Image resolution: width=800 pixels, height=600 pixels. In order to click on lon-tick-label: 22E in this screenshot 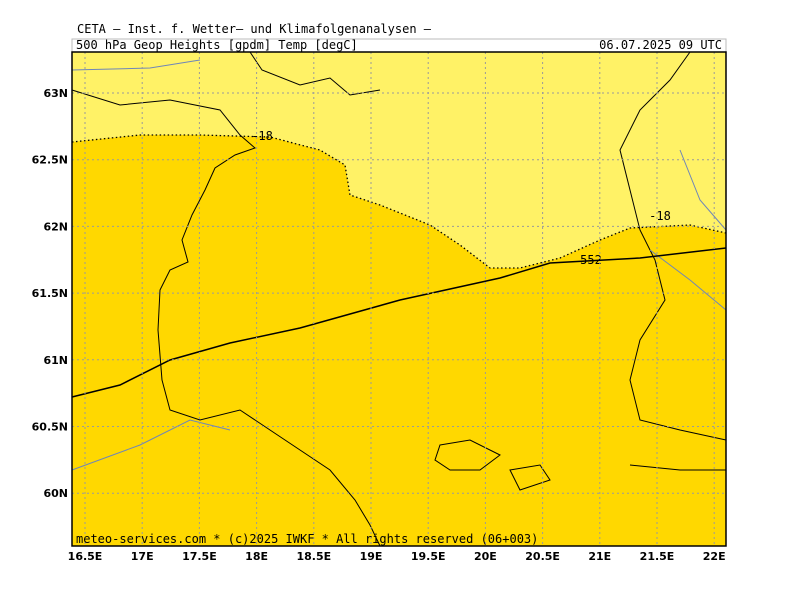, I will do `click(714, 556)`.